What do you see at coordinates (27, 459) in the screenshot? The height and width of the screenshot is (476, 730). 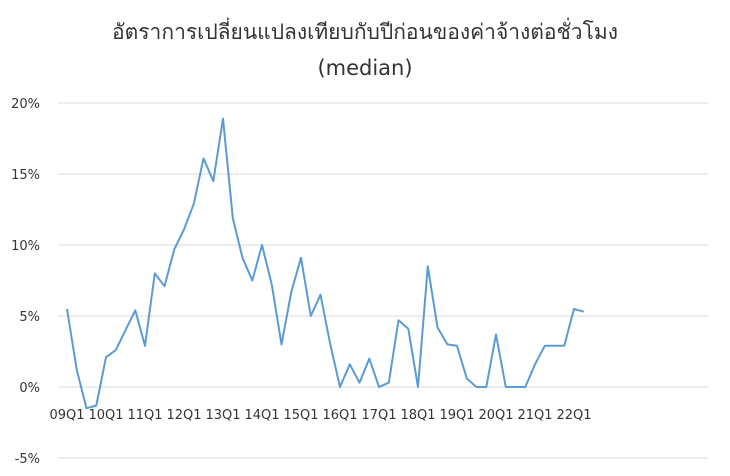 I see `y-tick-label: -5%` at bounding box center [27, 459].